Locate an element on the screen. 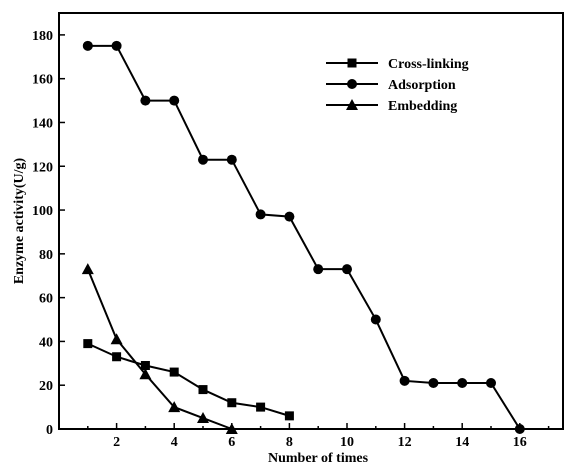 The image size is (568, 464). x-tick-label: 4 is located at coordinates (174, 442).